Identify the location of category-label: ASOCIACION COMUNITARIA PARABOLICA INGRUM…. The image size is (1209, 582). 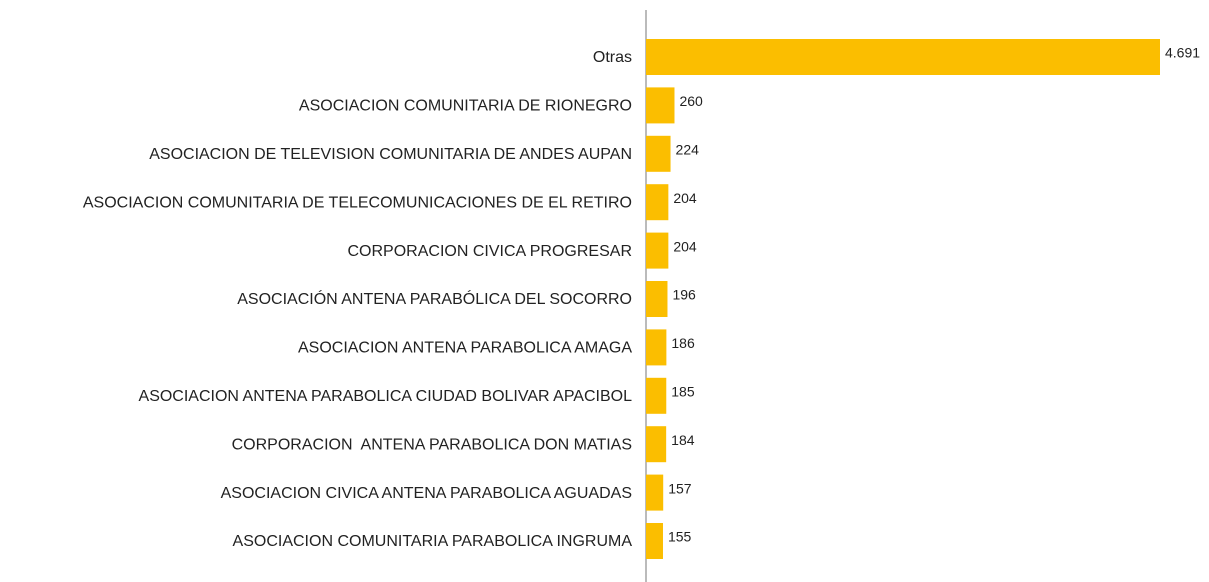
(433, 541).